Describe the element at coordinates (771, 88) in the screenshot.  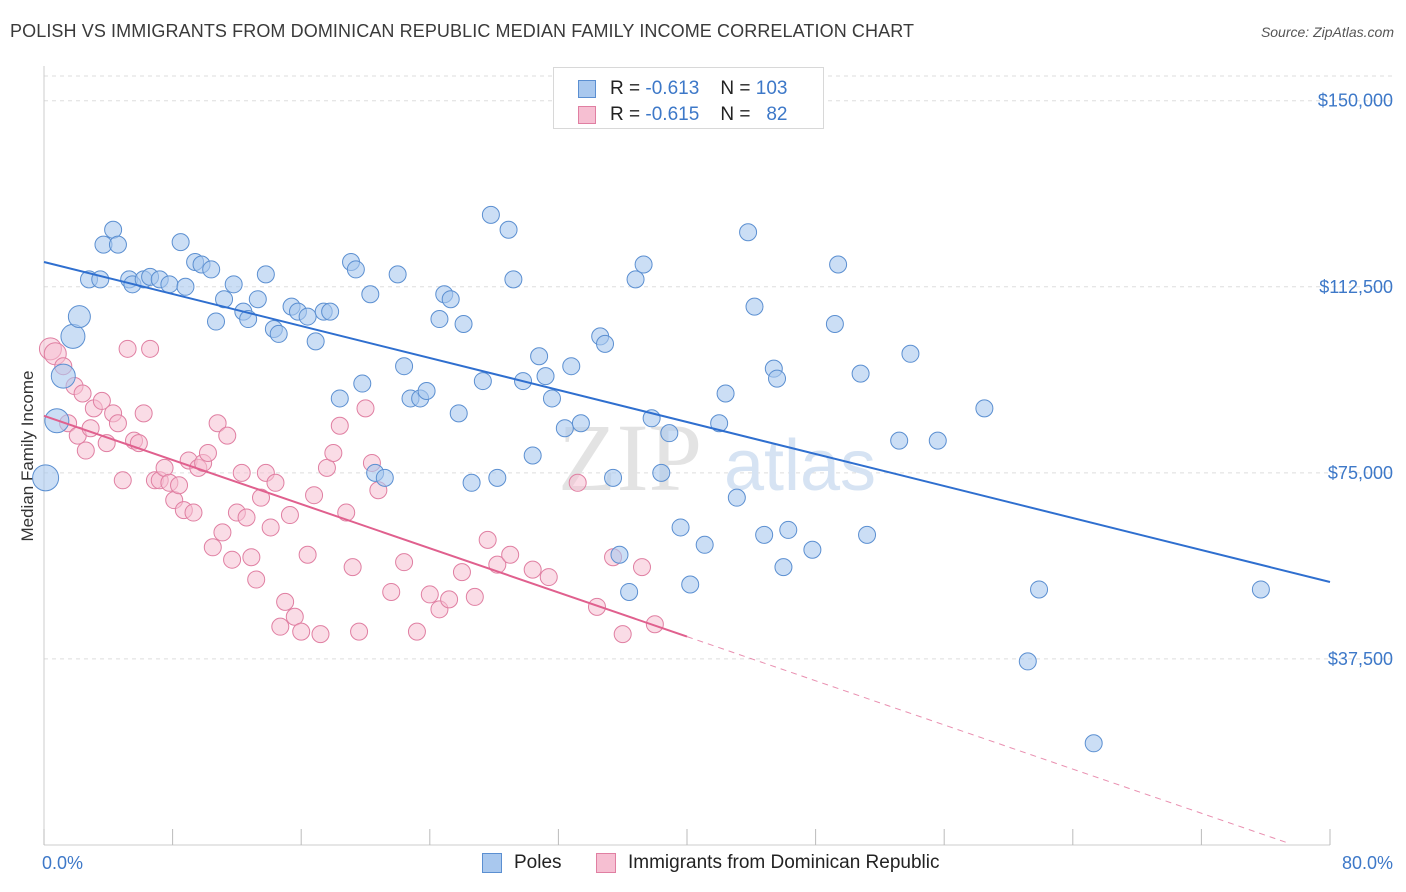
I see `poles-n-value: 103` at that location.